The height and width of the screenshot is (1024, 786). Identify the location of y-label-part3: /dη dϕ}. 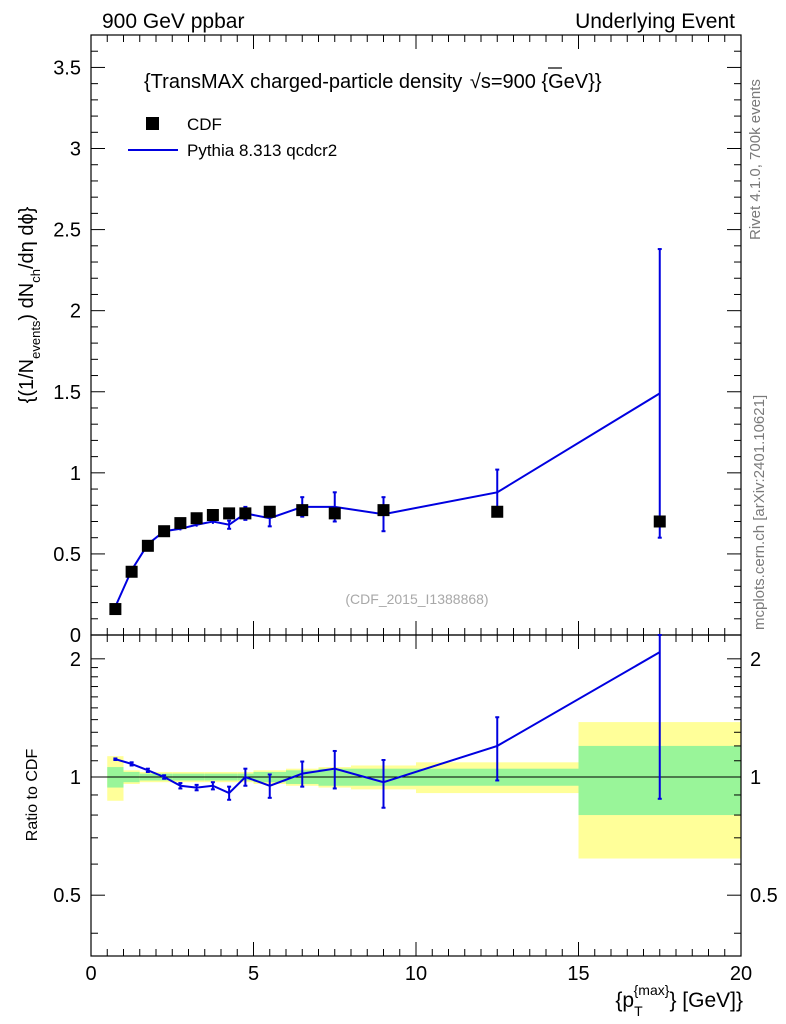
(27, 237).